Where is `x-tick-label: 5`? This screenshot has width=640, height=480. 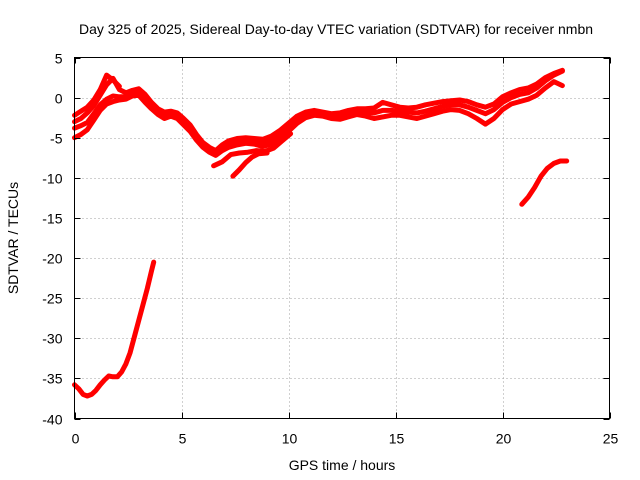 x-tick-label: 5 is located at coordinates (183, 439).